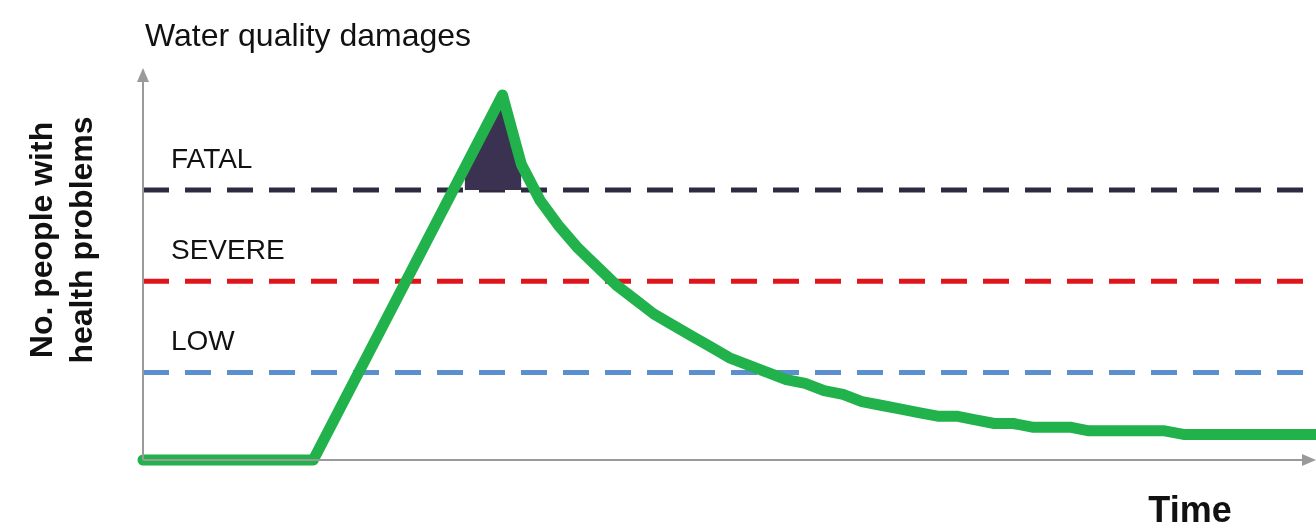 The width and height of the screenshot is (1316, 532). I want to click on chart-title: Water quality damages, so click(308, 35).